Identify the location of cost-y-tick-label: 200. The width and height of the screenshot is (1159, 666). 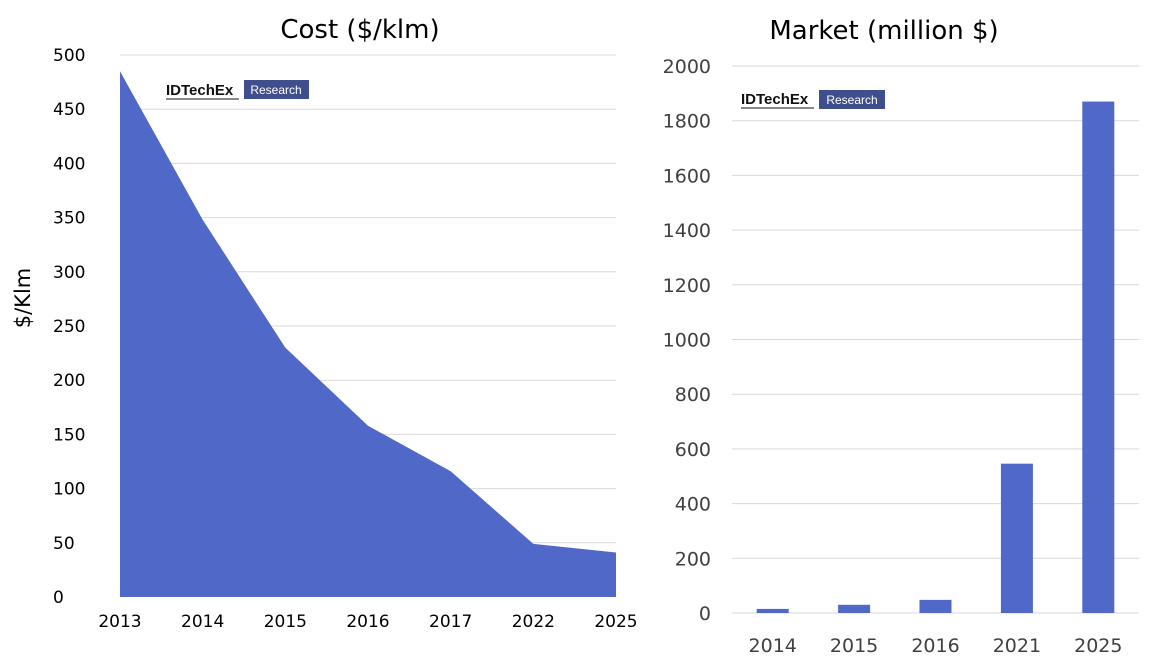
(69, 381).